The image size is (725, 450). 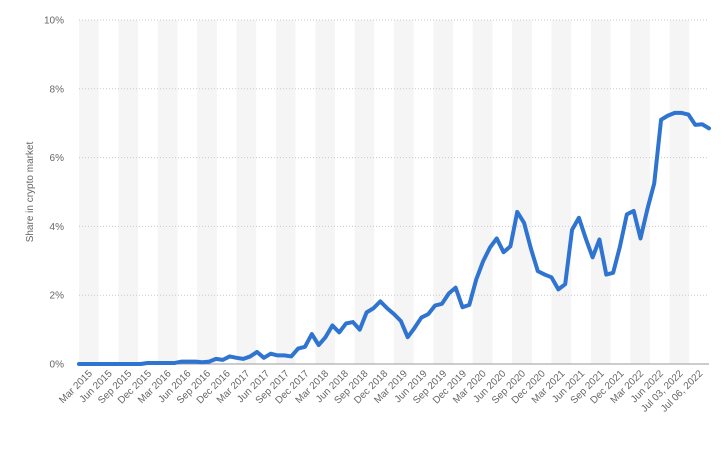 I want to click on y-tick-label: 8%, so click(x=57, y=89).